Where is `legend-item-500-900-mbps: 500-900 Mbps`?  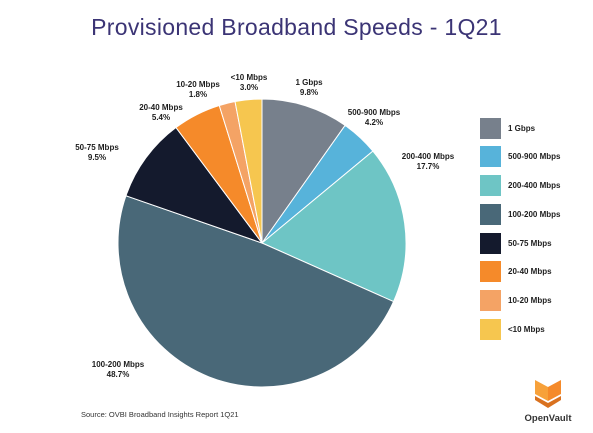 legend-item-500-900-mbps: 500-900 Mbps is located at coordinates (520, 157).